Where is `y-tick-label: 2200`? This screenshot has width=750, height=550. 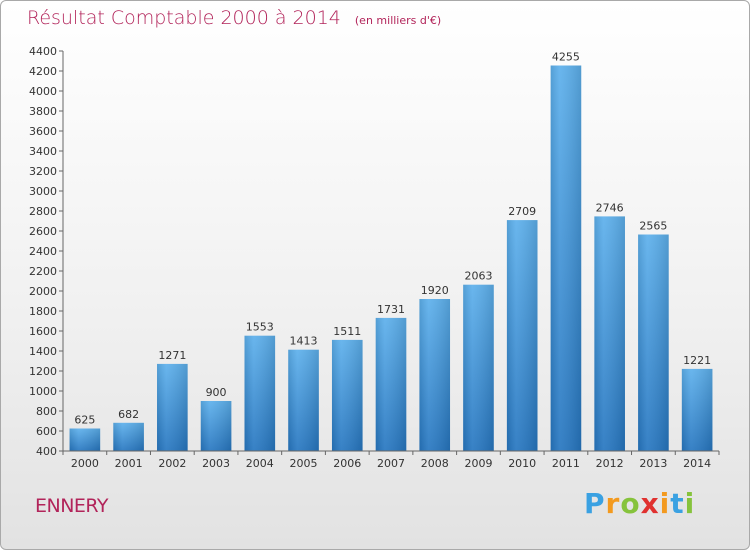 y-tick-label: 2200 is located at coordinates (43, 271).